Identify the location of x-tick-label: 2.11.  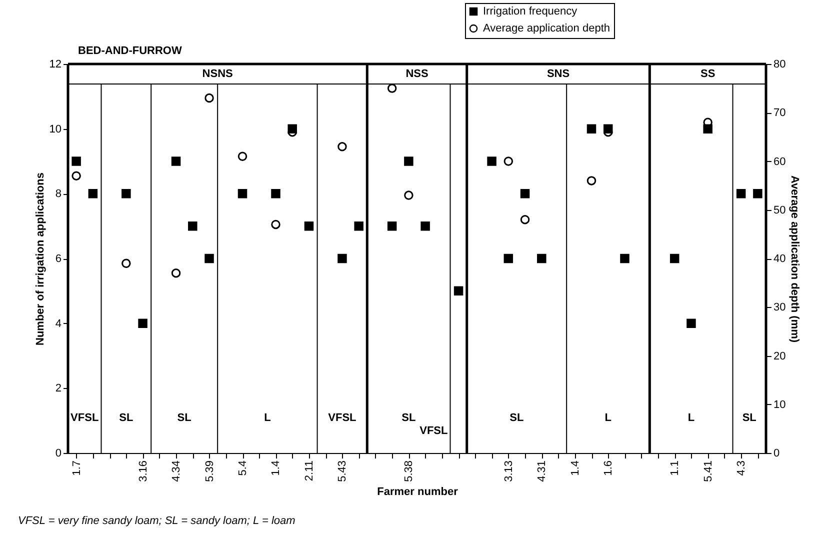
(309, 471).